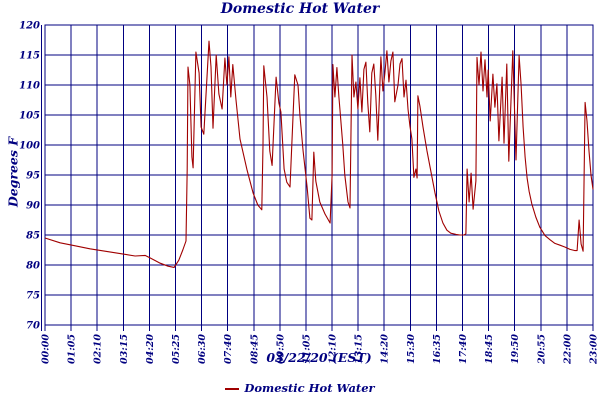 The height and width of the screenshot is (400, 600). Describe the element at coordinates (319, 357) in the screenshot. I see `x-axis-date-label: 03/22/20 (EST)` at that location.